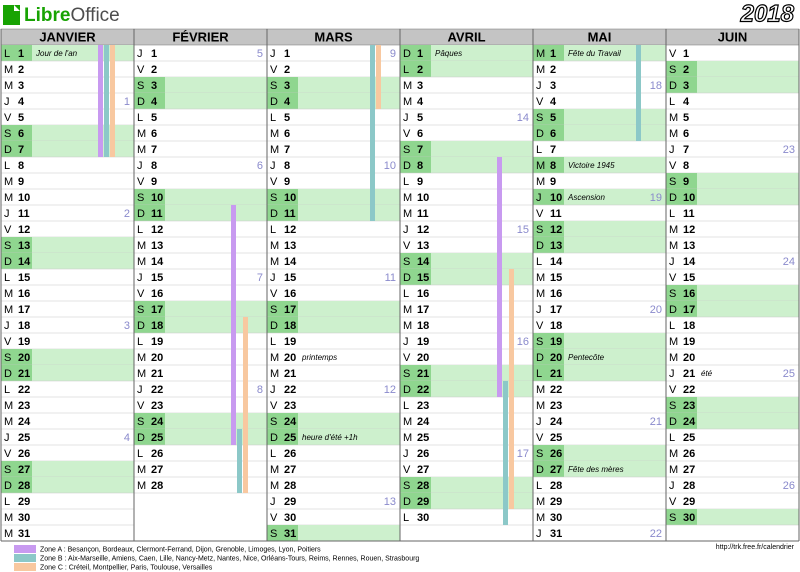  What do you see at coordinates (656, 310) in the screenshot?
I see `week-number: 20` at bounding box center [656, 310].